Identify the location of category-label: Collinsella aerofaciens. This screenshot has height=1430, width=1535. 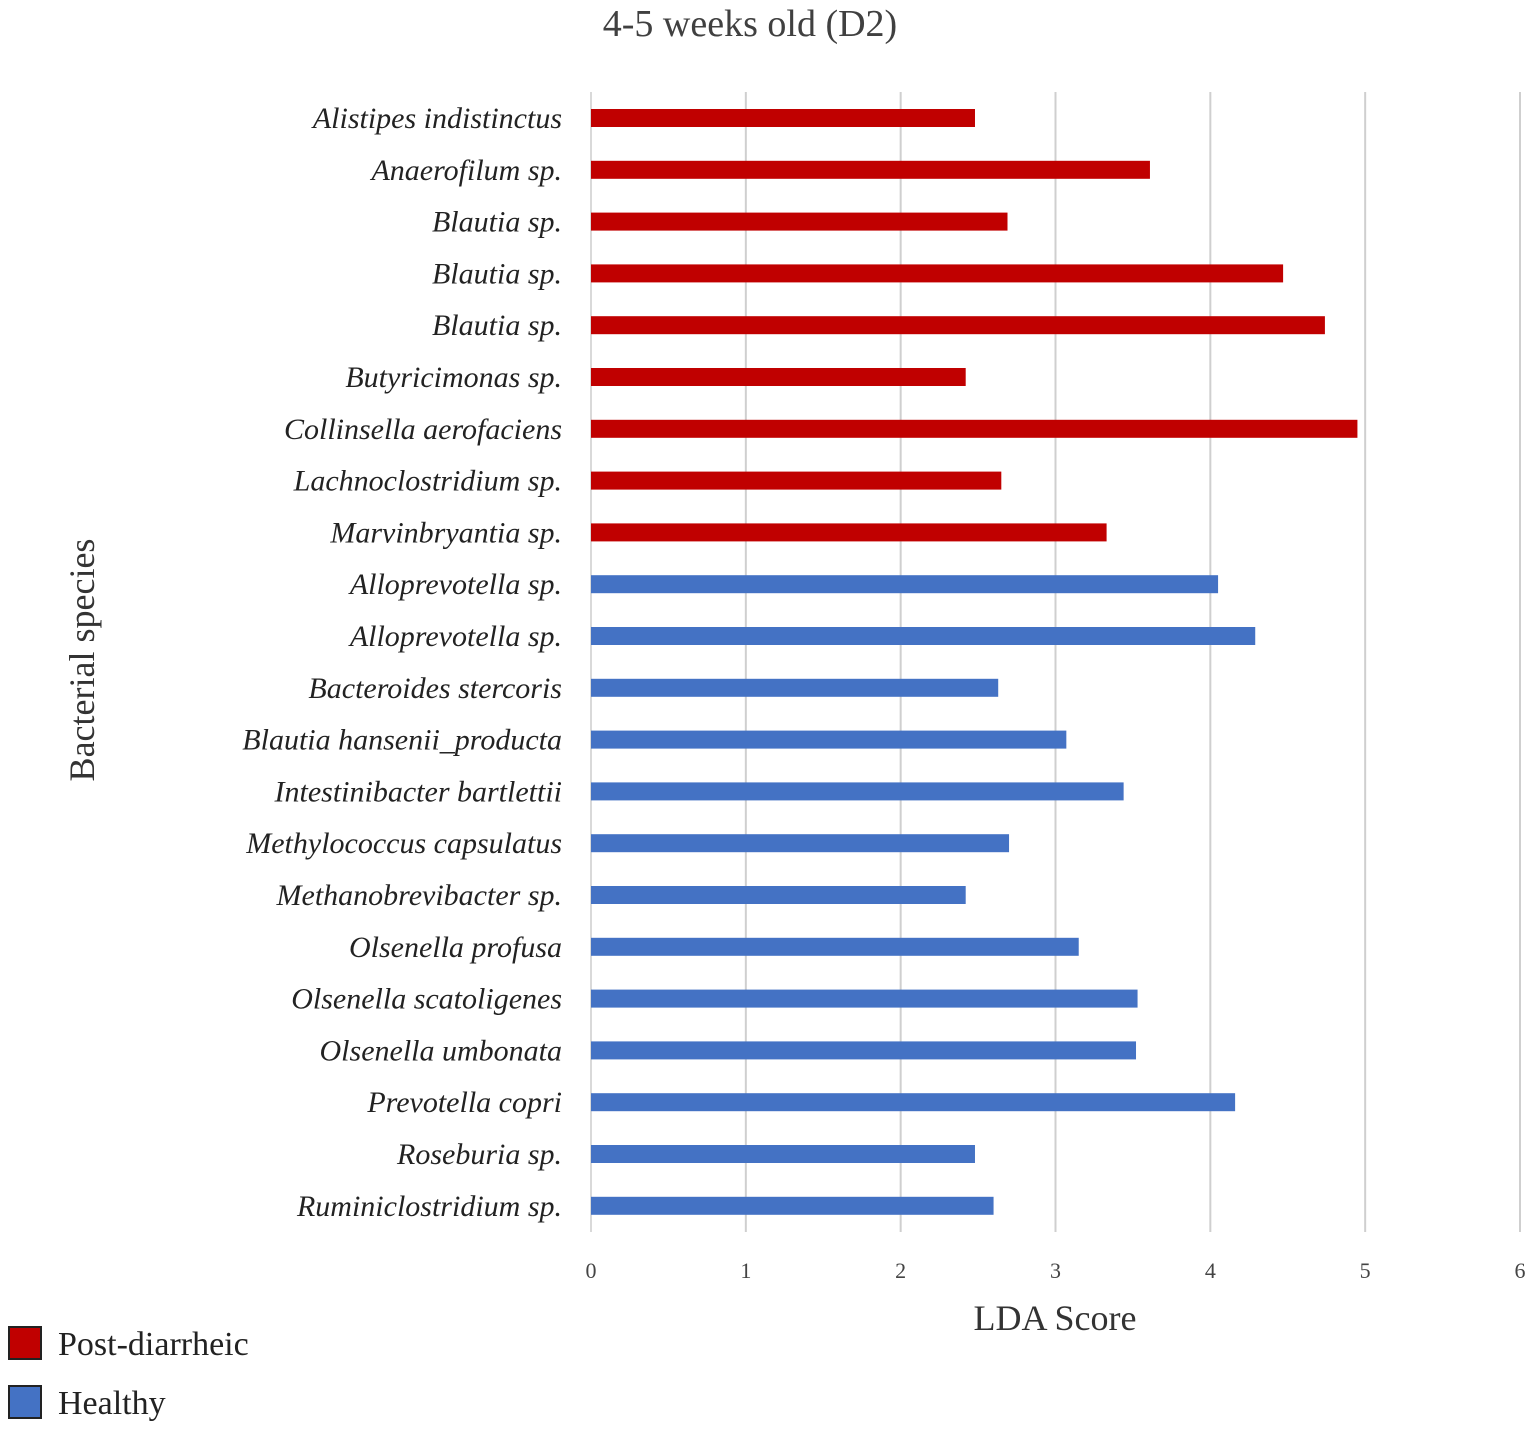
(423, 429).